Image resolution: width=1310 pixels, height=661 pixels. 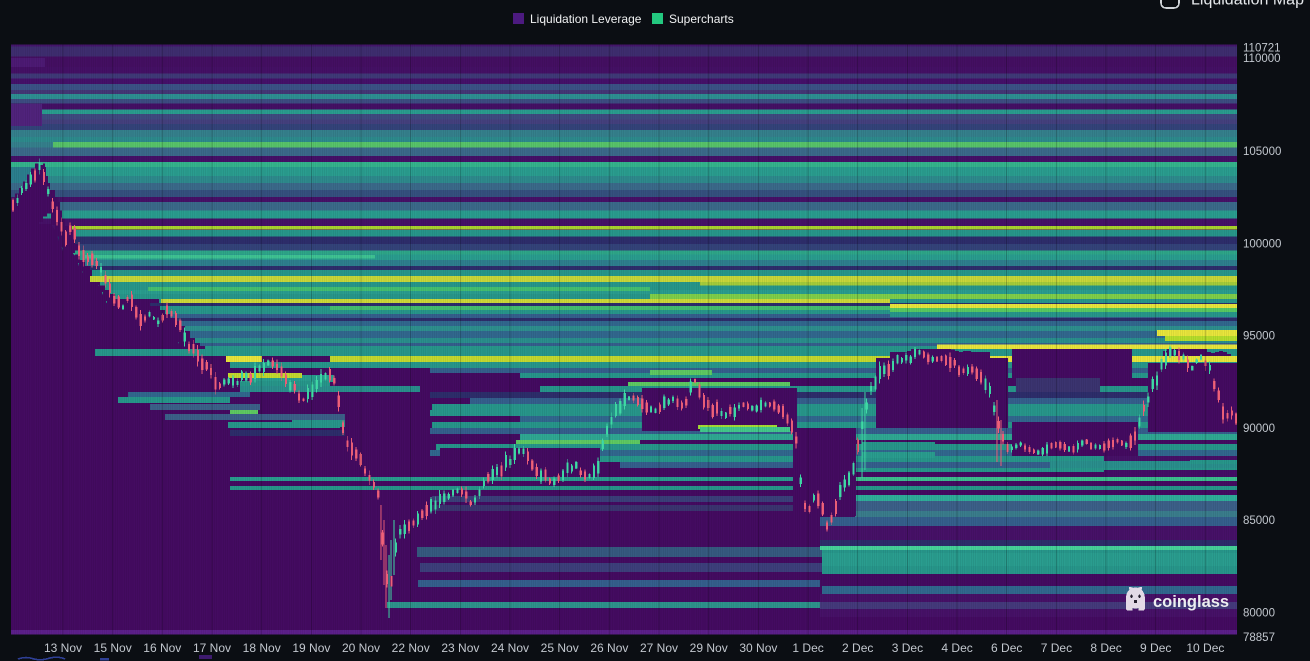 What do you see at coordinates (162, 648) in the screenshot?
I see `svg-text: 16 Nov` at bounding box center [162, 648].